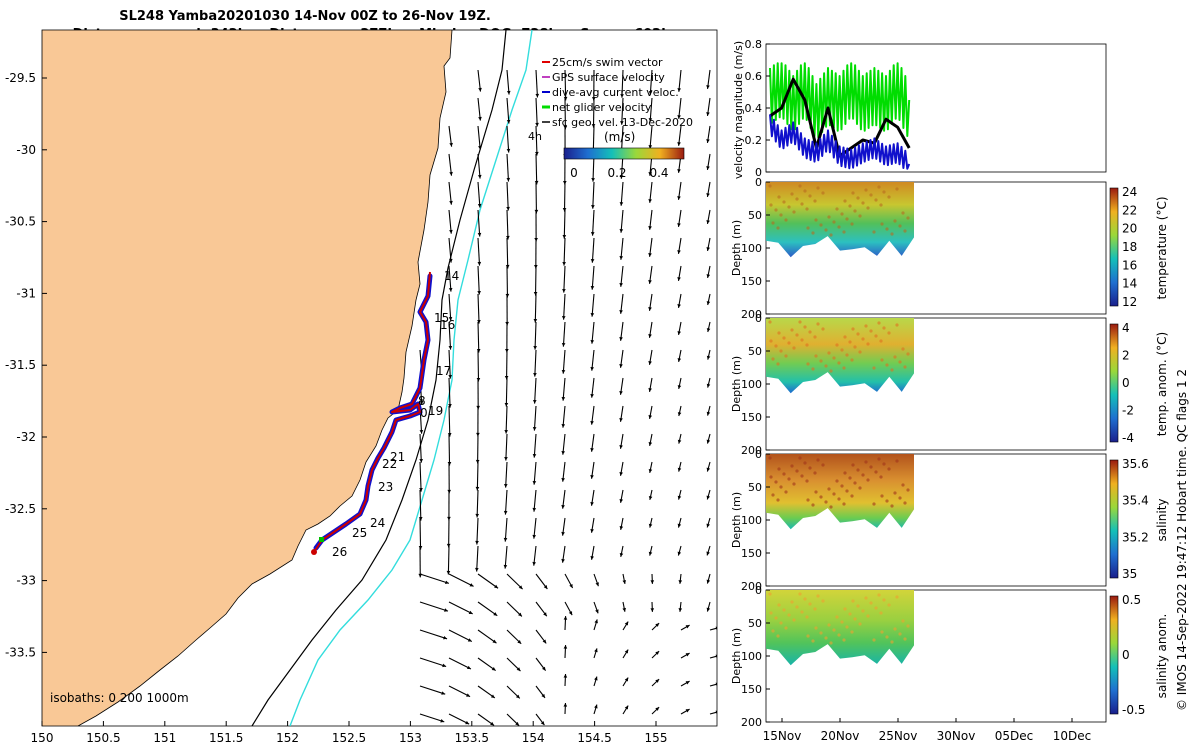 This screenshot has width=1200, height=751. What do you see at coordinates (754, 108) in the screenshot?
I see `velocity-ytick-label: 0.4` at bounding box center [754, 108].